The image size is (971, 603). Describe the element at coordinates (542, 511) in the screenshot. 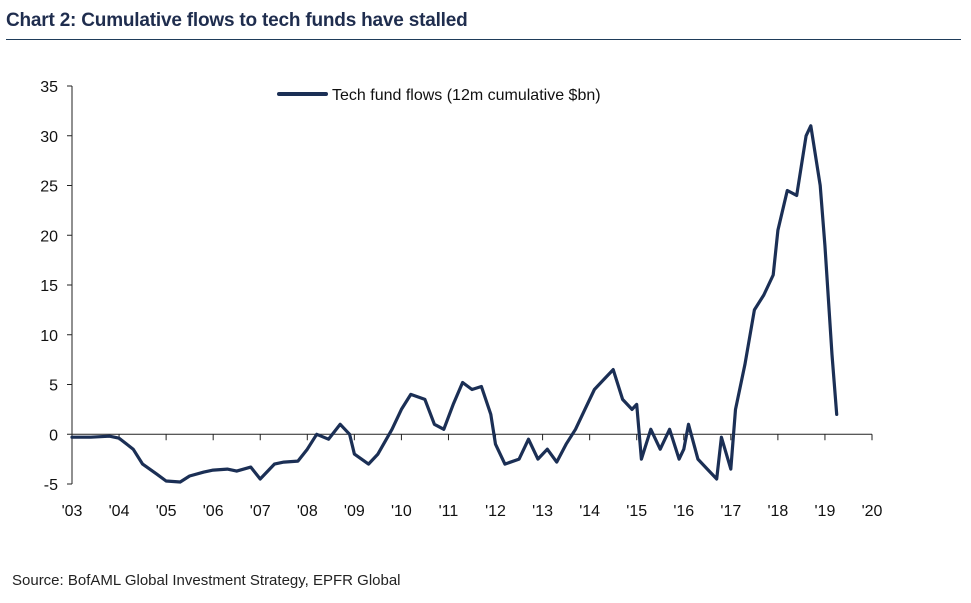

I see `x-tick-label: '13` at that location.